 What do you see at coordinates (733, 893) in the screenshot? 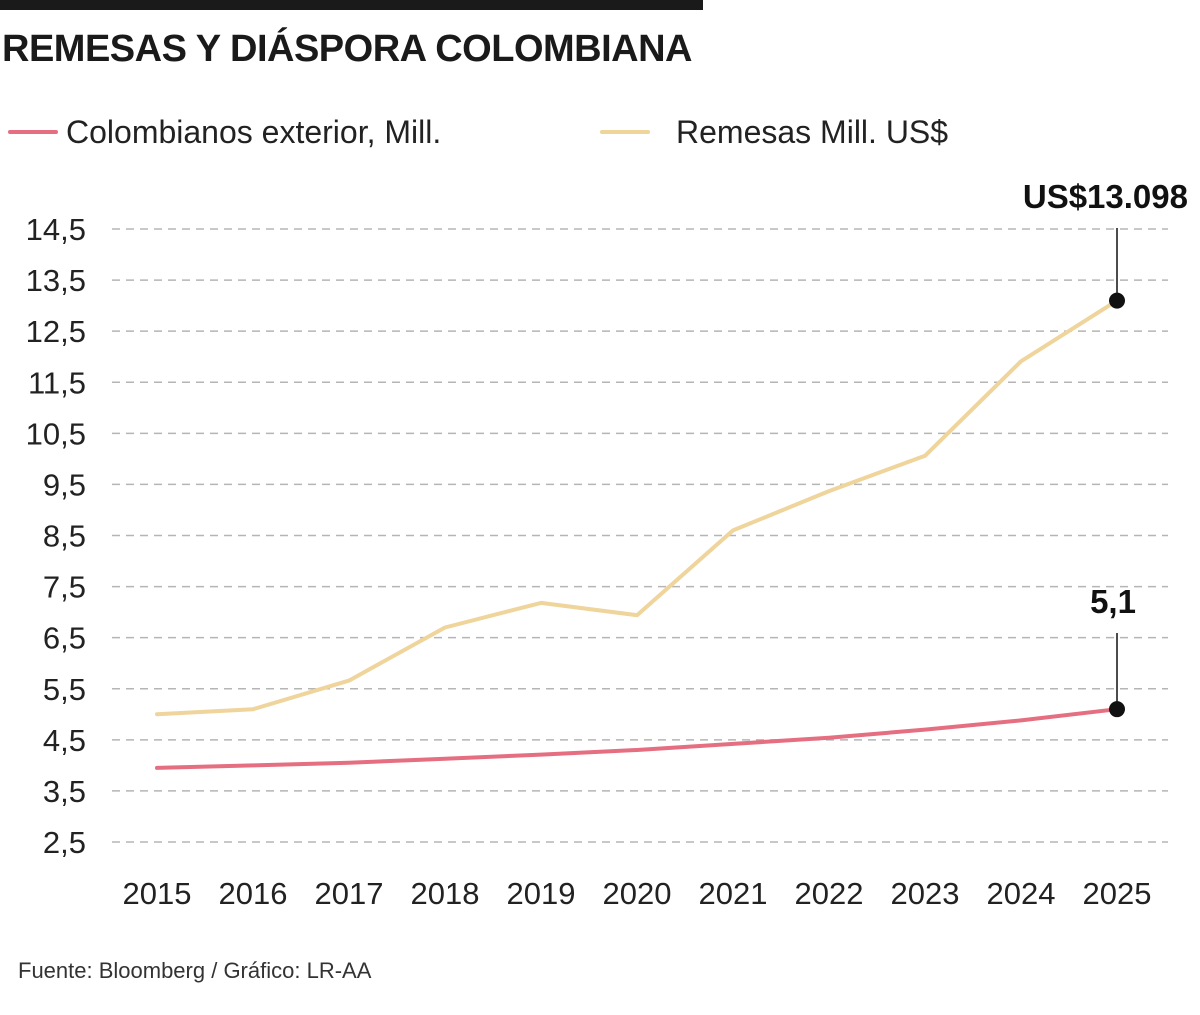
I see `x-tick-label: 2021` at bounding box center [733, 893].